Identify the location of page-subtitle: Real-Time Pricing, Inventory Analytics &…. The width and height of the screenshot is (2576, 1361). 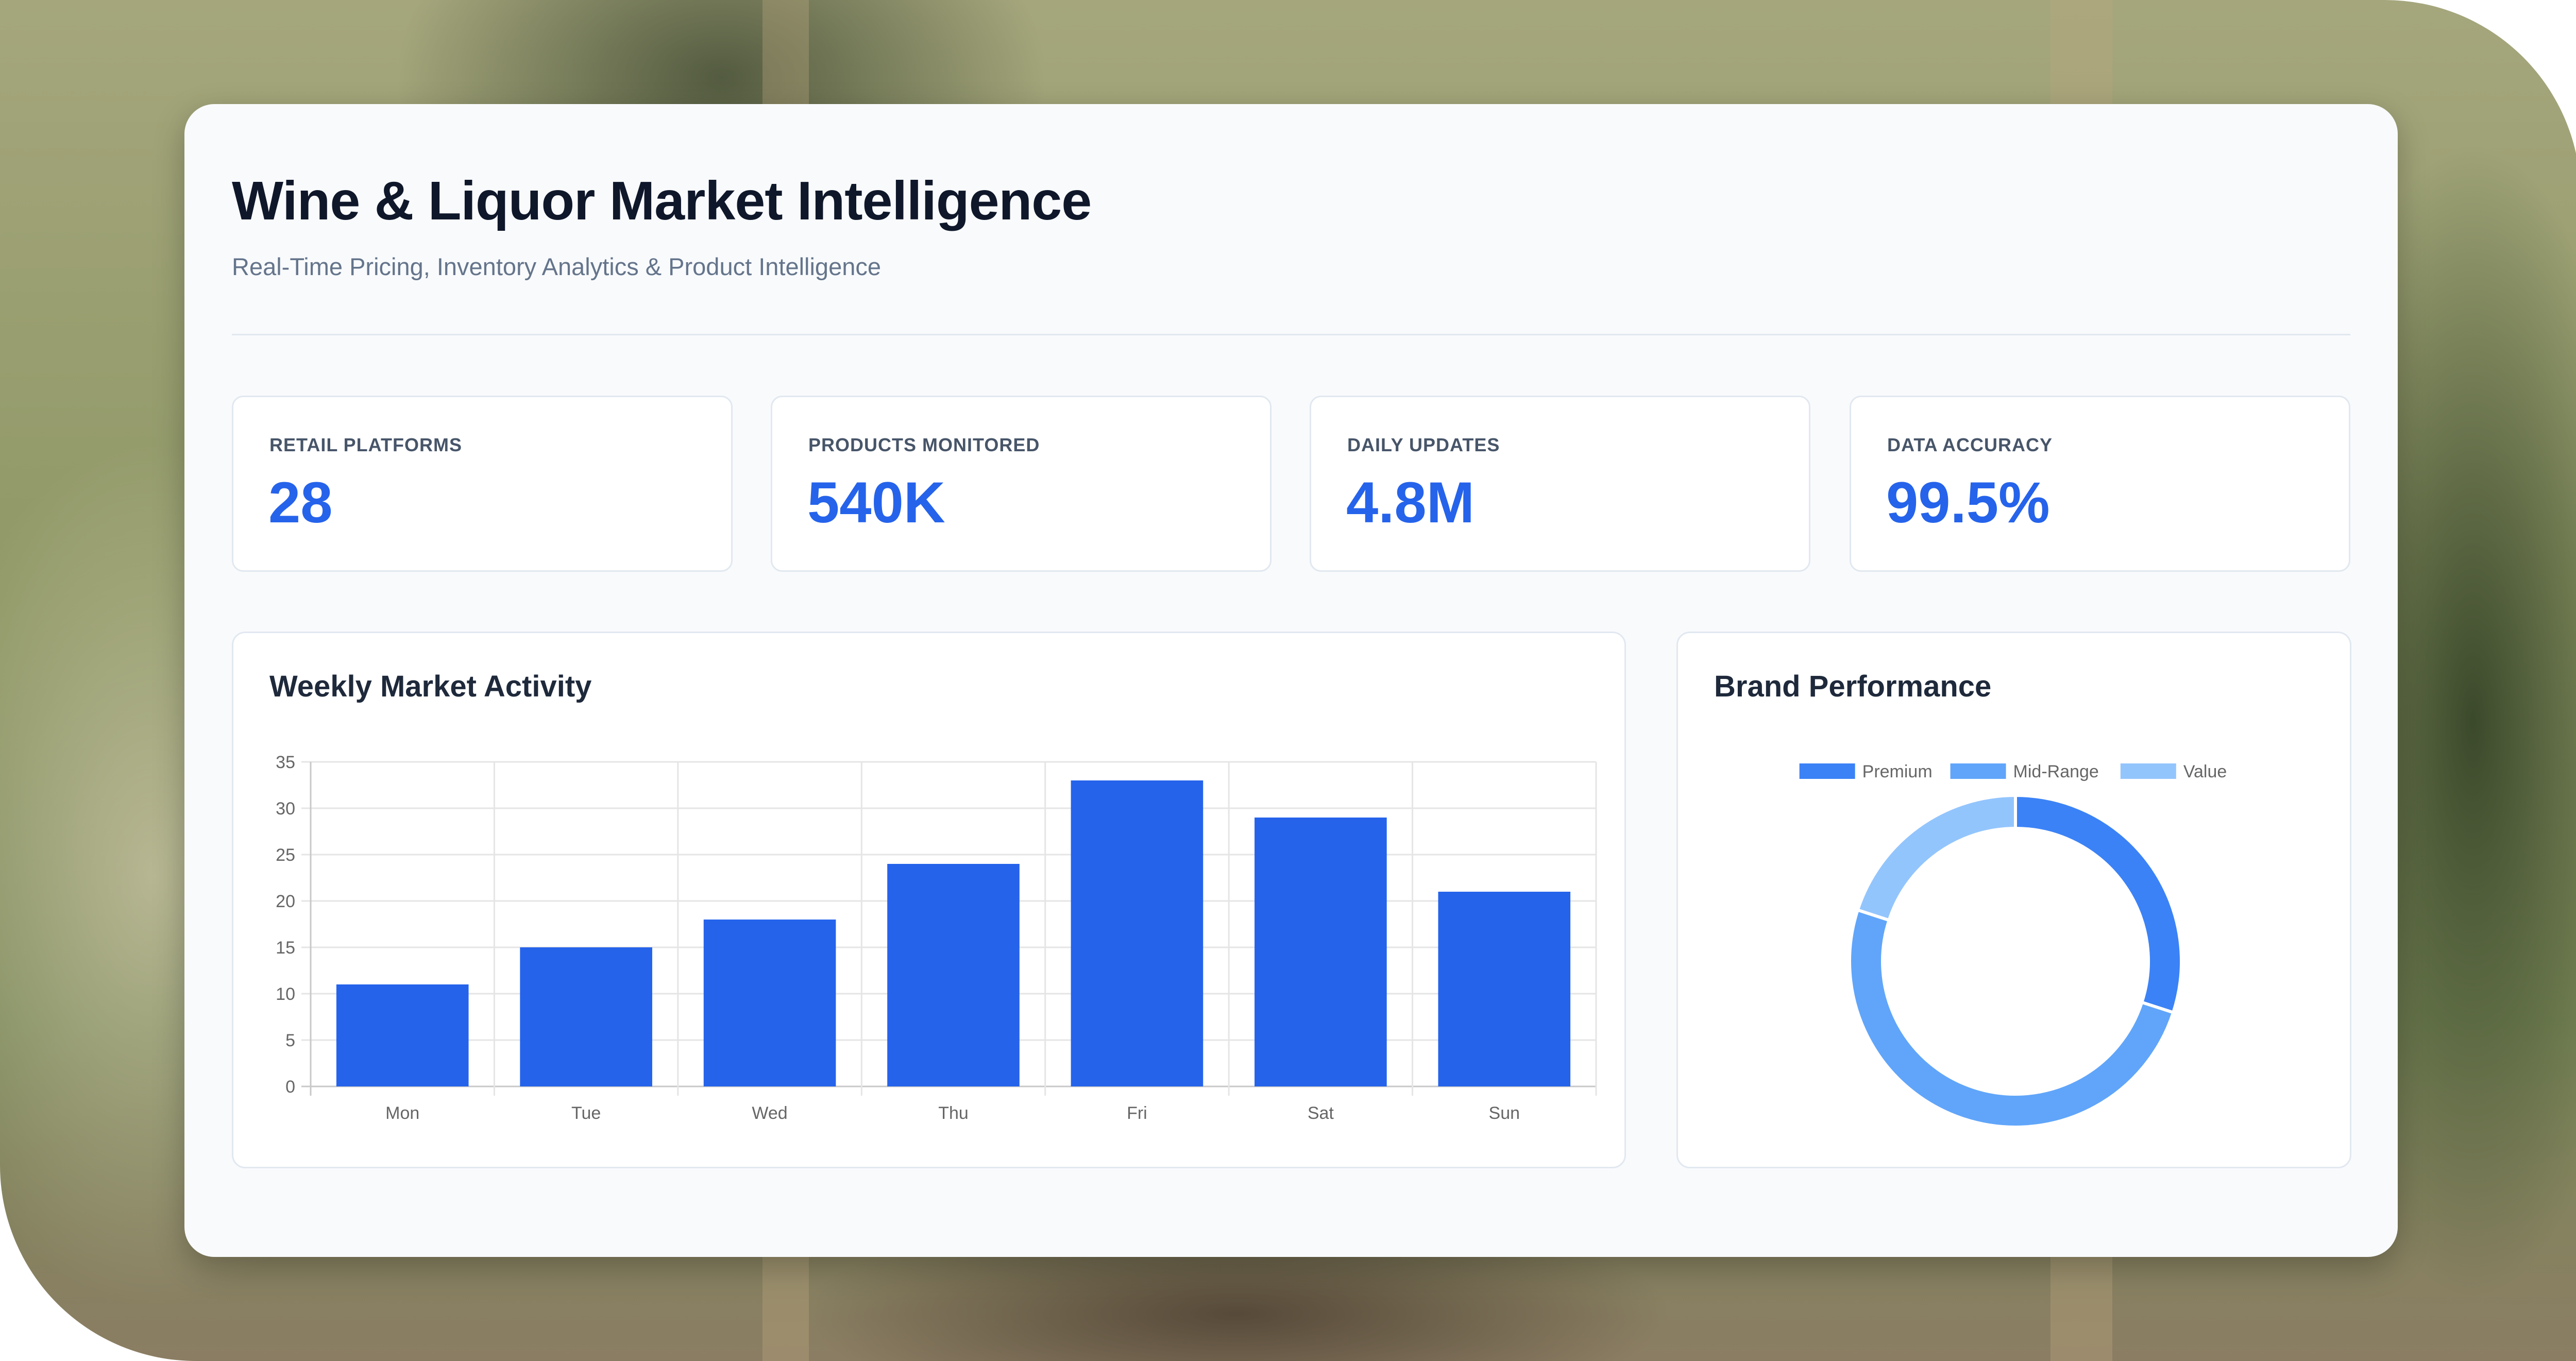
(556, 266).